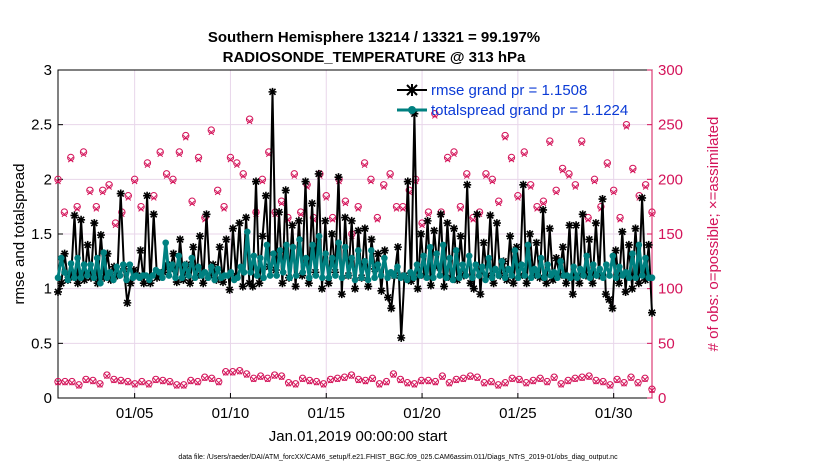 This screenshot has width=830, height=470. What do you see at coordinates (662, 398) in the screenshot?
I see `y-tick-right-label: 0` at bounding box center [662, 398].